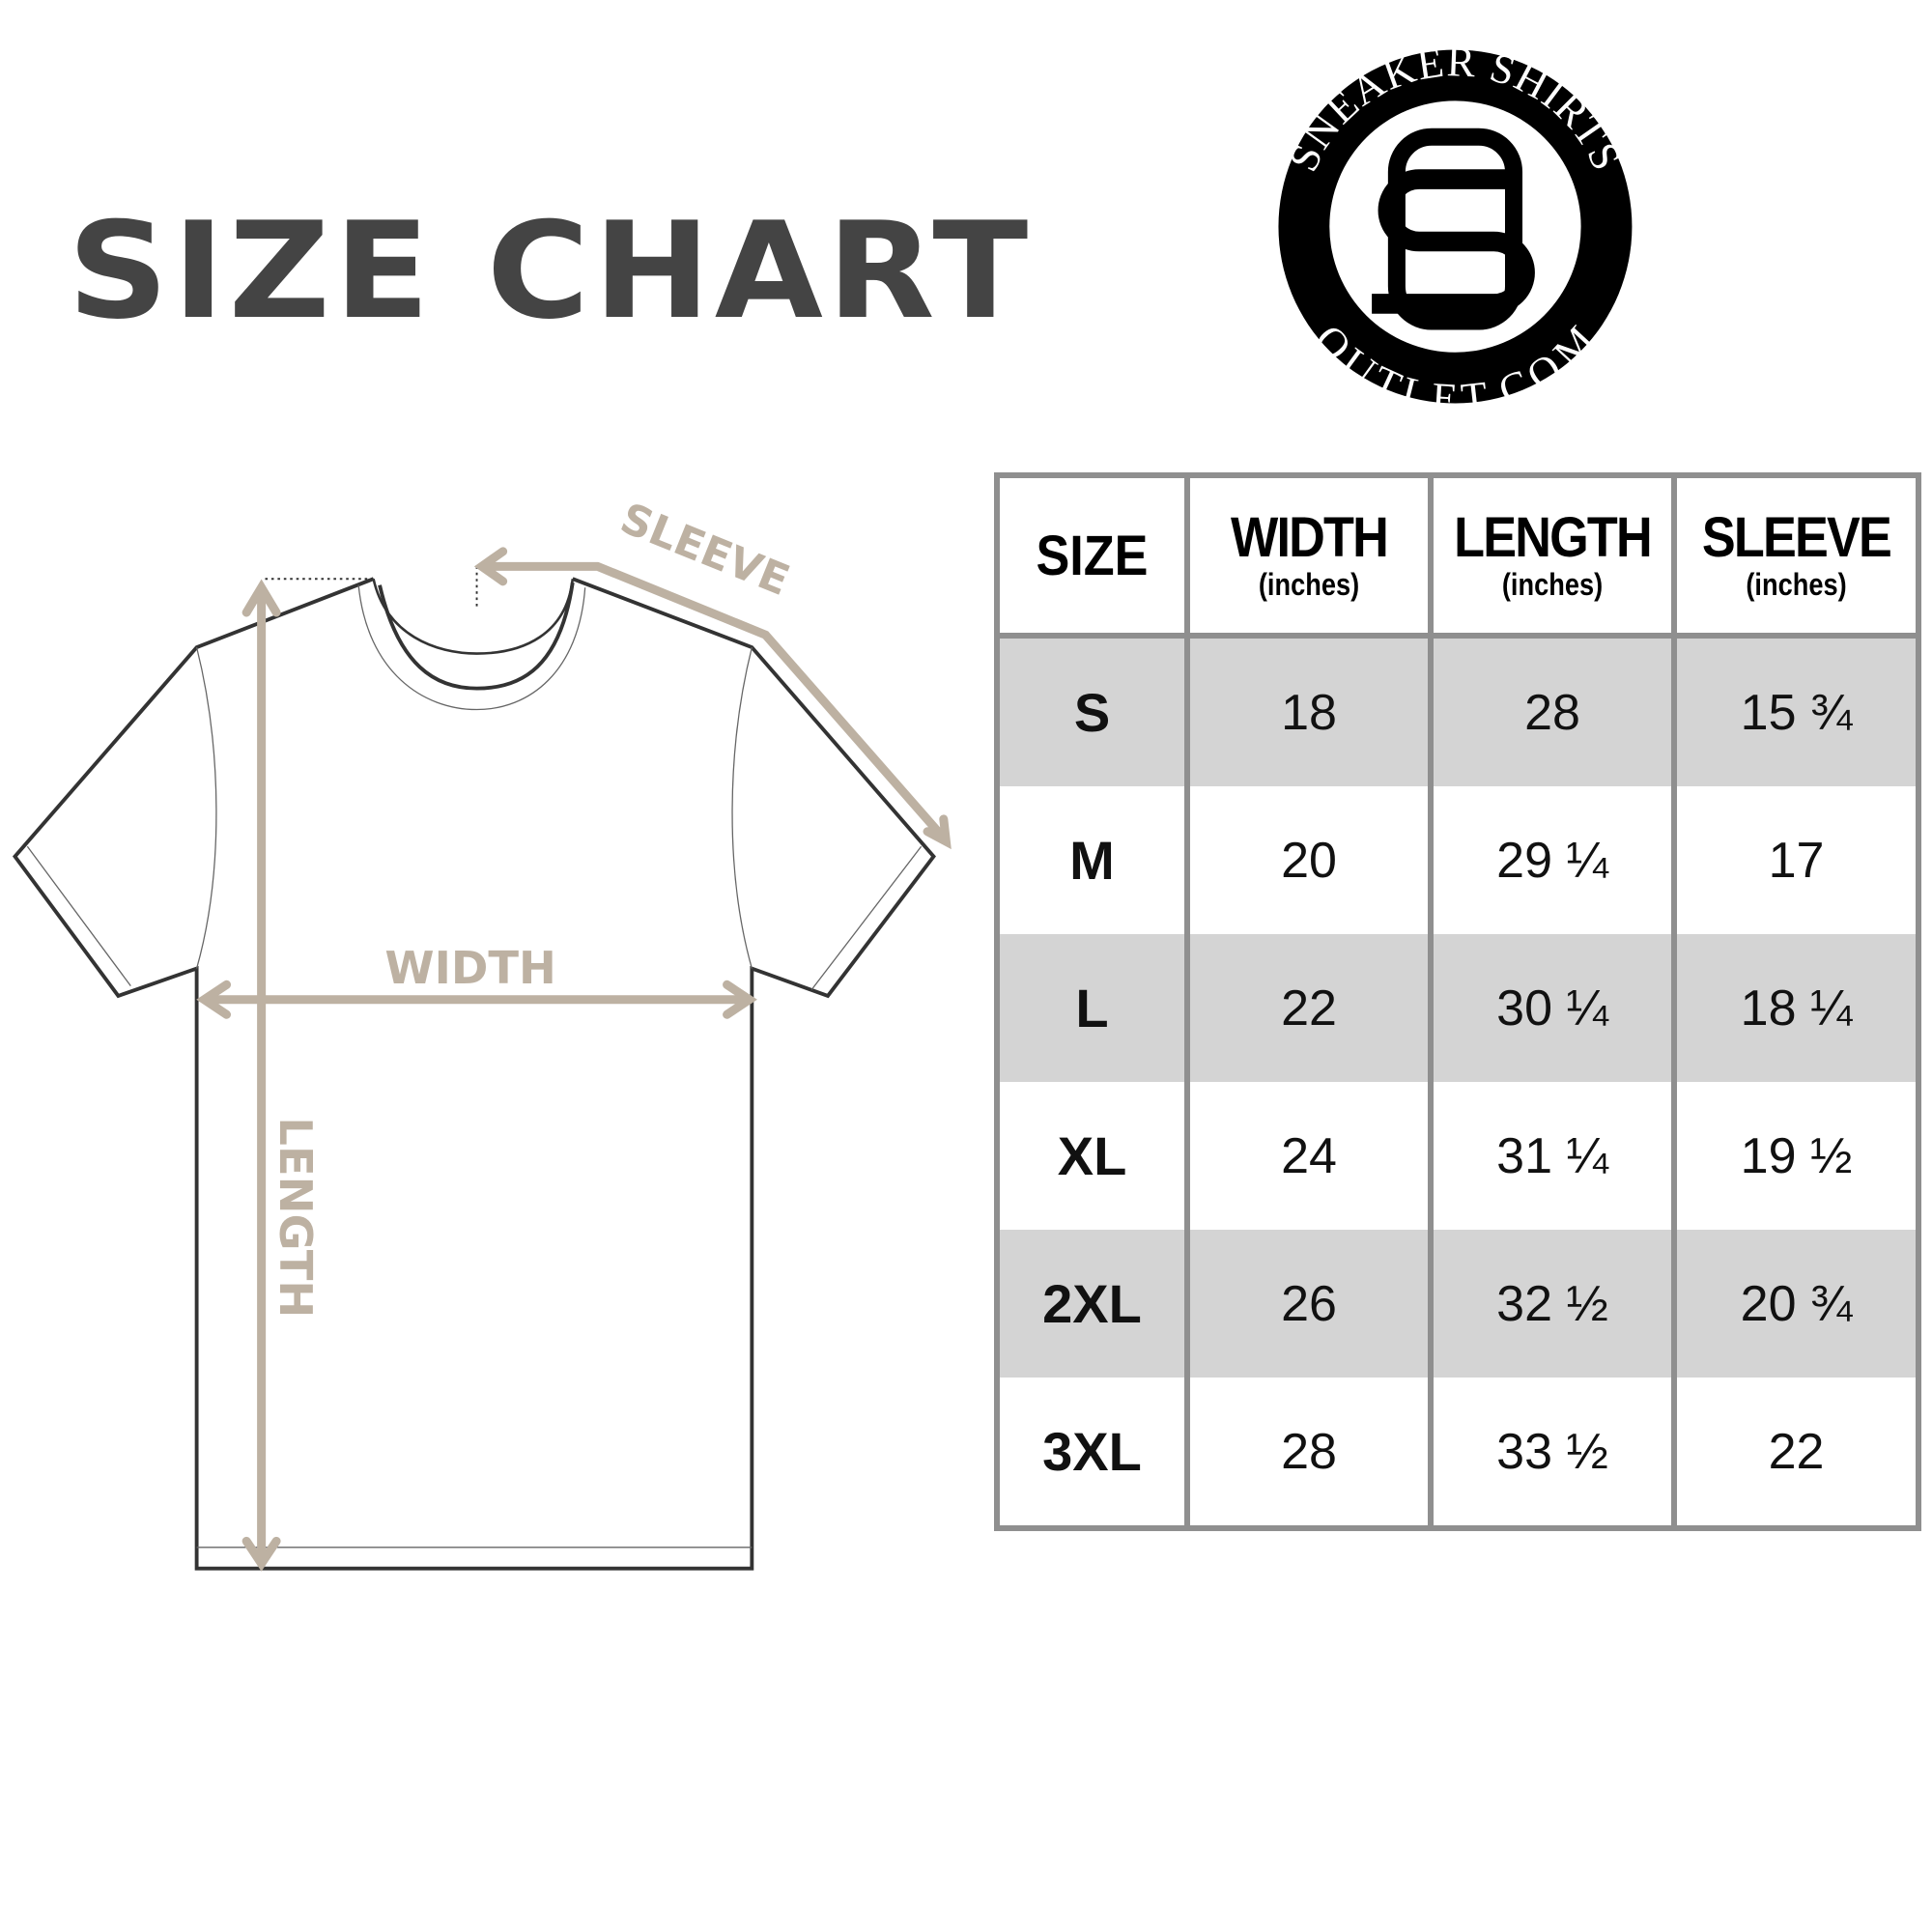 The width and height of the screenshot is (1932, 1932). What do you see at coordinates (704, 550) in the screenshot?
I see `sleeve-label: SLEEVE` at bounding box center [704, 550].